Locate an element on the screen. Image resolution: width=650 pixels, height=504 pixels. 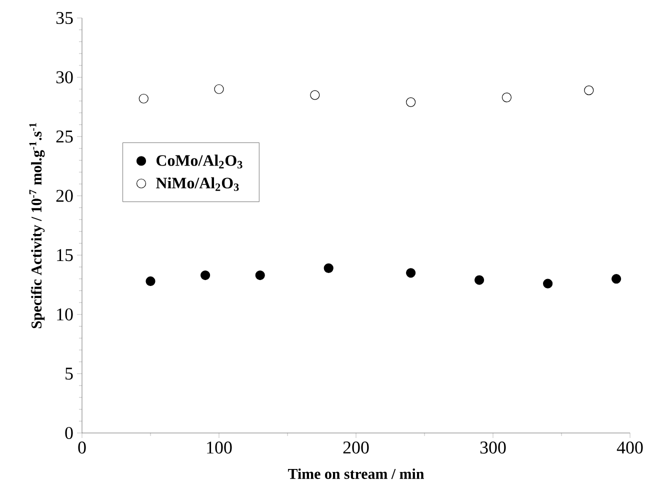
x-tick-label: 400 is located at coordinates (629, 448).